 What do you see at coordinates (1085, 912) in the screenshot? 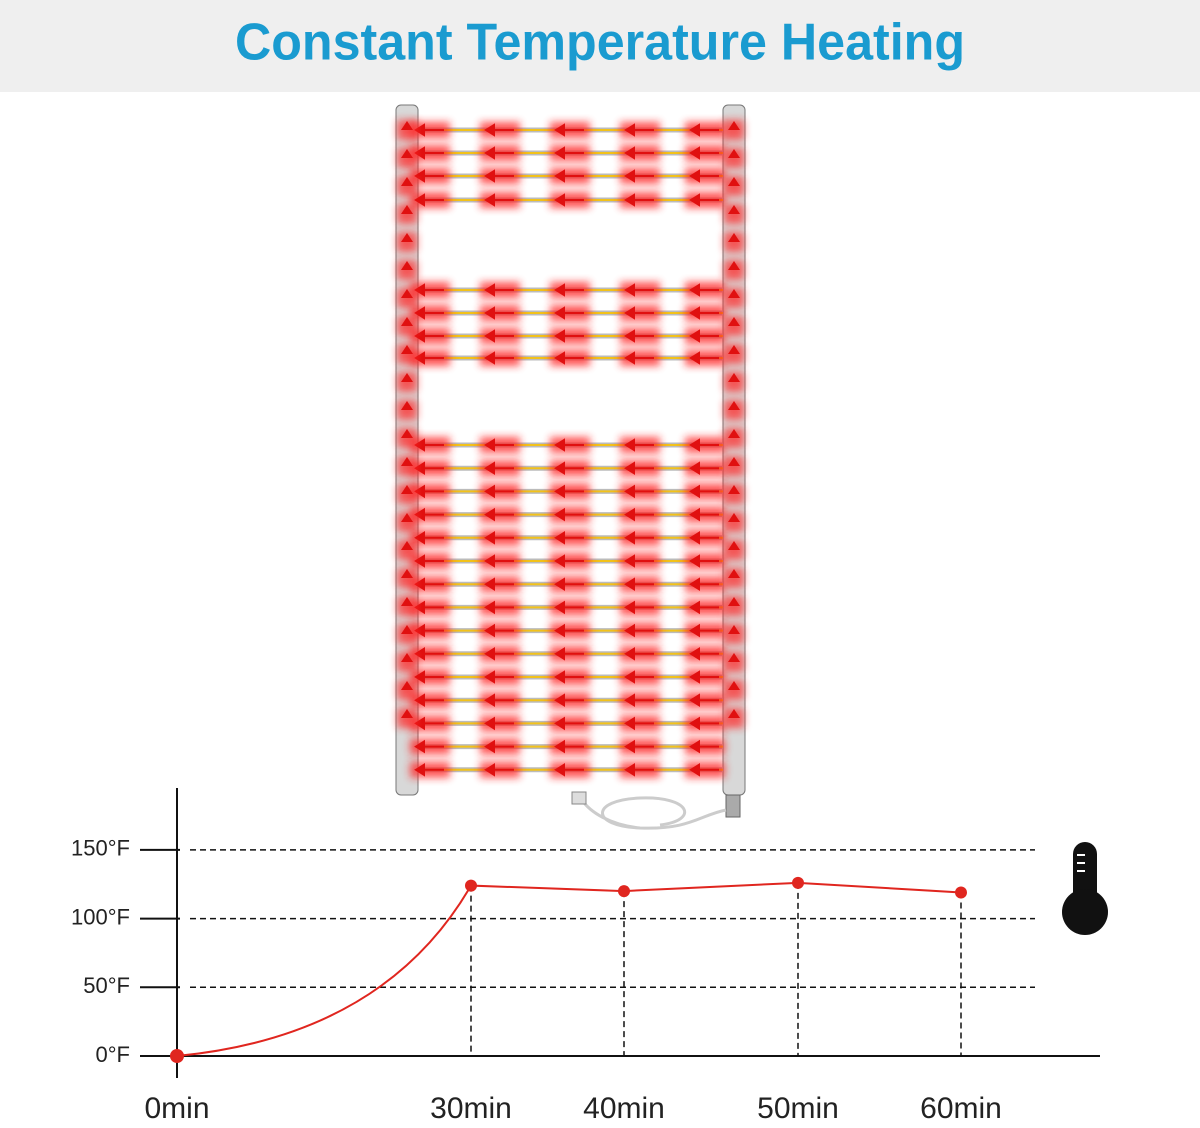
I see `thermometer-bulb` at bounding box center [1085, 912].